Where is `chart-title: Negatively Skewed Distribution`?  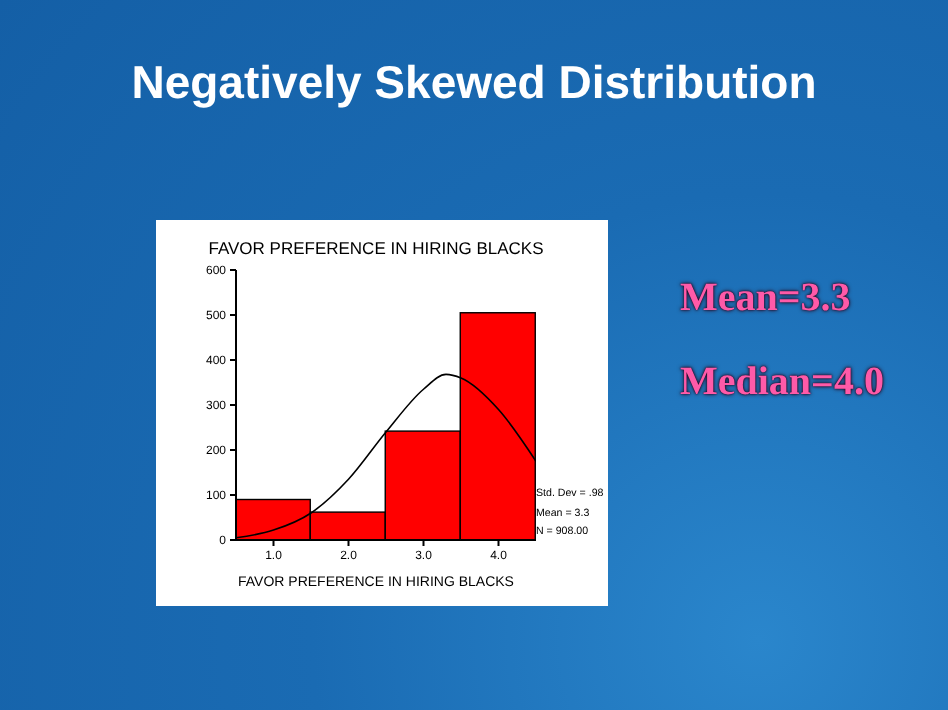 chart-title: Negatively Skewed Distribution is located at coordinates (474, 83).